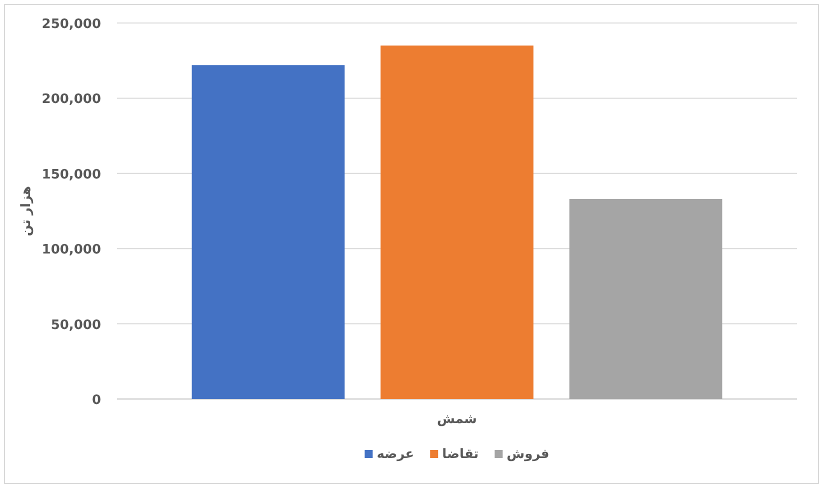  Describe the element at coordinates (71, 250) in the screenshot. I see `y-tick-label: 100,000` at that location.